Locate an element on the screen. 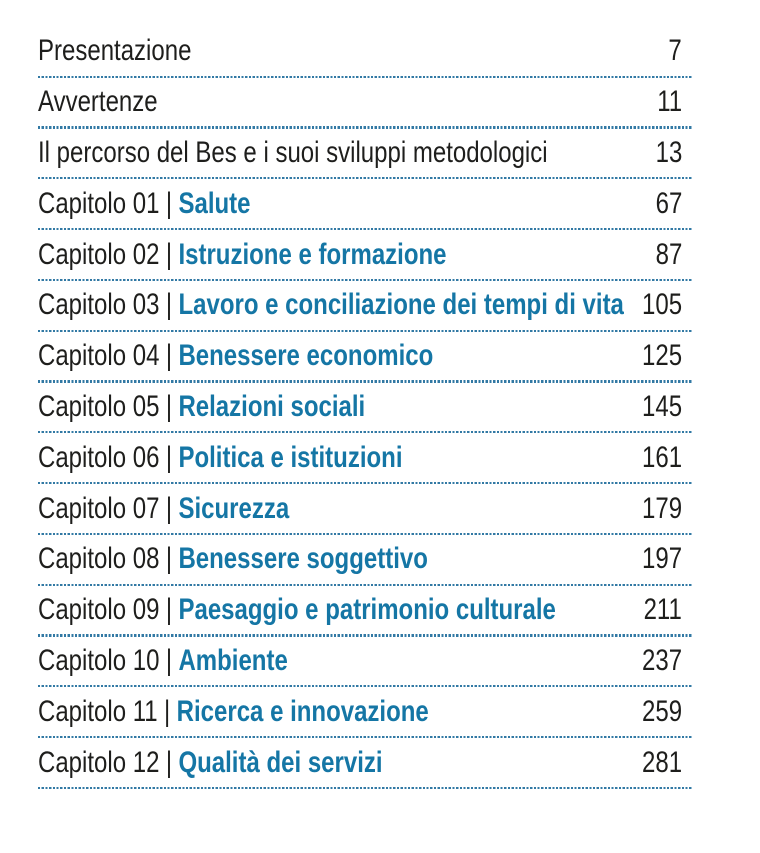  toc-entry-title: Presentazione is located at coordinates (115, 51).